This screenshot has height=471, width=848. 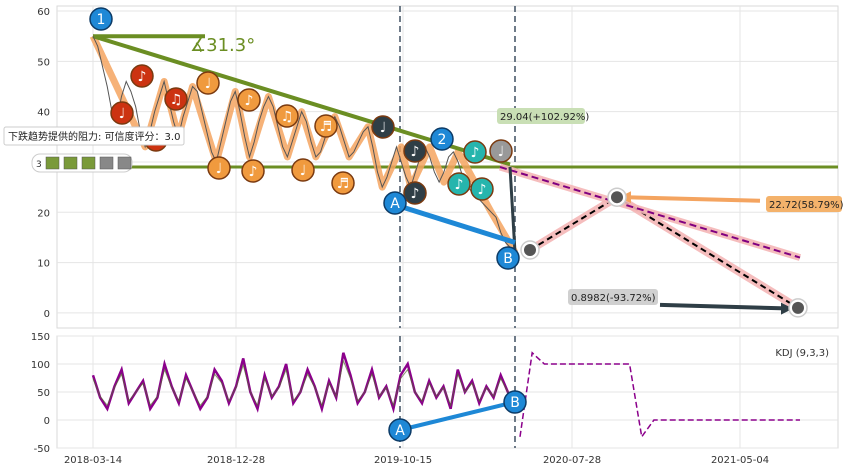 I want to click on resistance-tooltip-box, so click(x=94, y=136).